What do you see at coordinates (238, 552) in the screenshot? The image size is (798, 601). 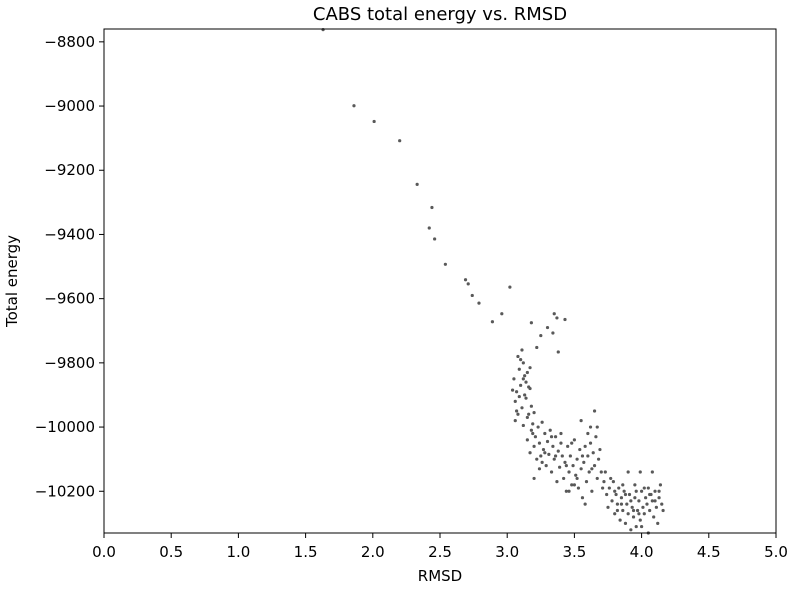 I see `x-tick-label: 1.0` at bounding box center [238, 552].